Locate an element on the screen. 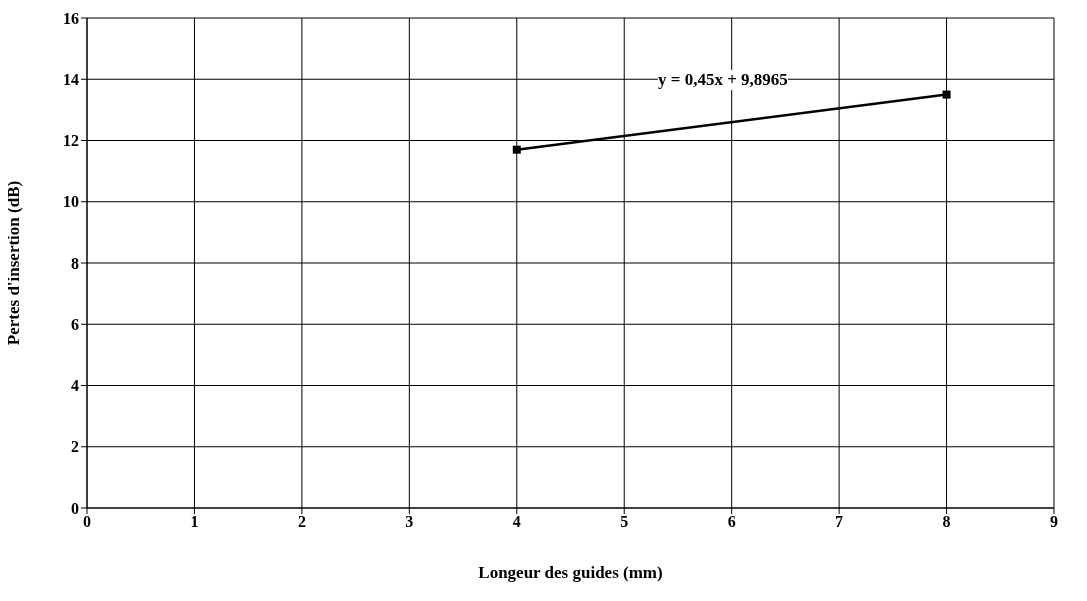 The image size is (1087, 601). y-tick-label: 16 is located at coordinates (71, 18).